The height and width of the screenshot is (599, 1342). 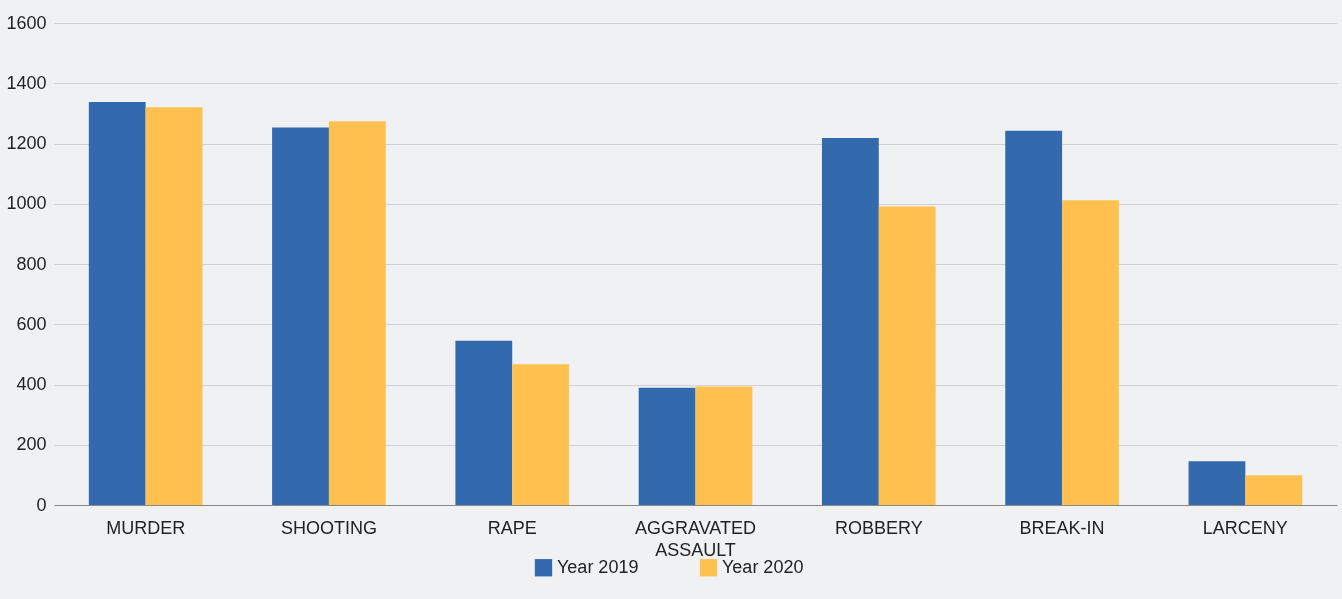 What do you see at coordinates (31, 444) in the screenshot?
I see `y-tick-label: 200` at bounding box center [31, 444].